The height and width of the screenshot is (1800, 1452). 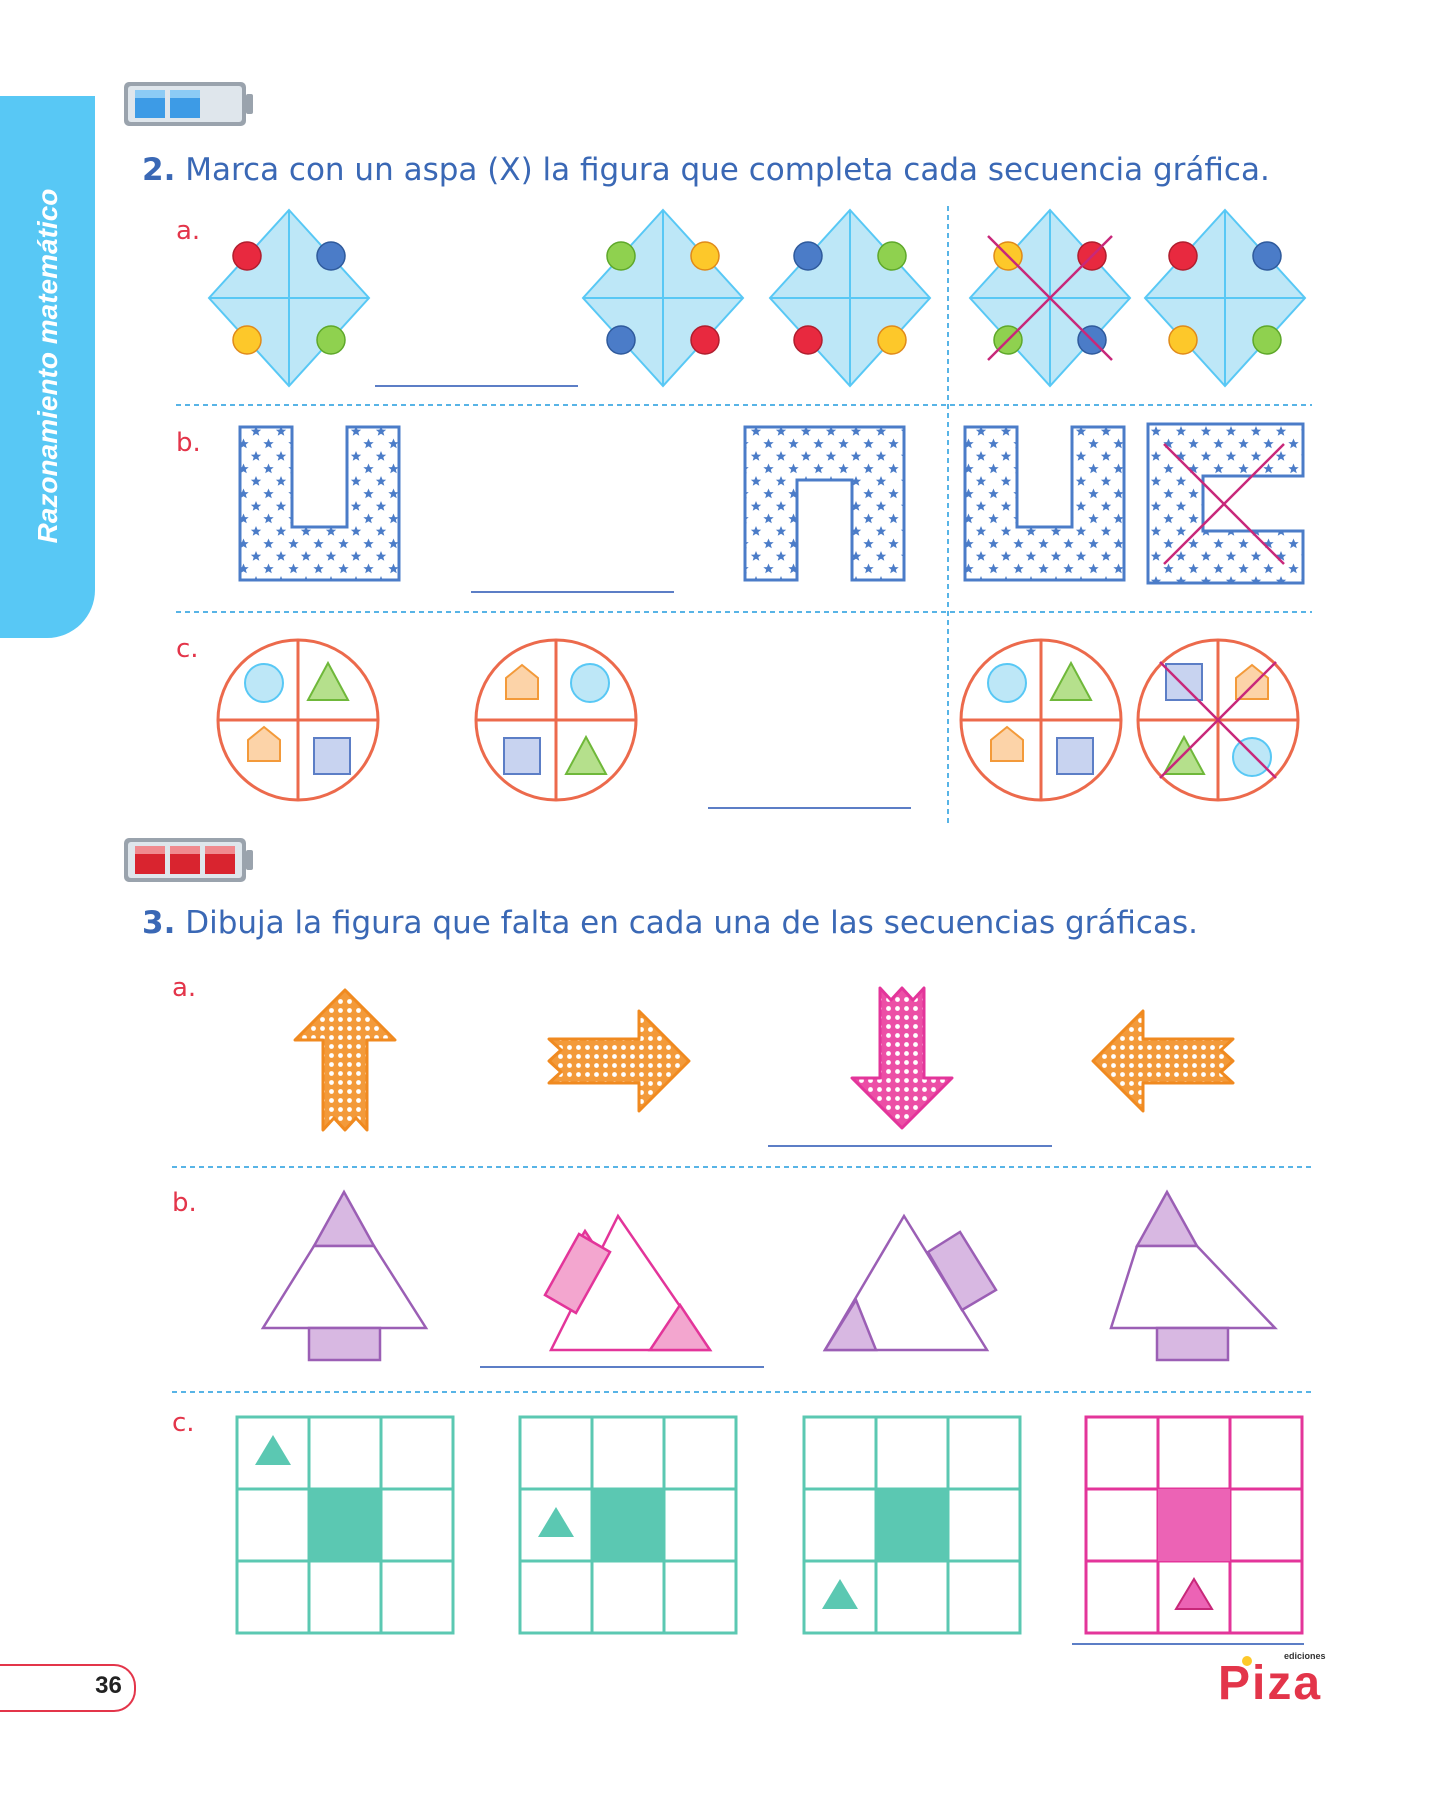 What do you see at coordinates (824, 503) in the screenshot?
I see `row-b-n-shape` at bounding box center [824, 503].